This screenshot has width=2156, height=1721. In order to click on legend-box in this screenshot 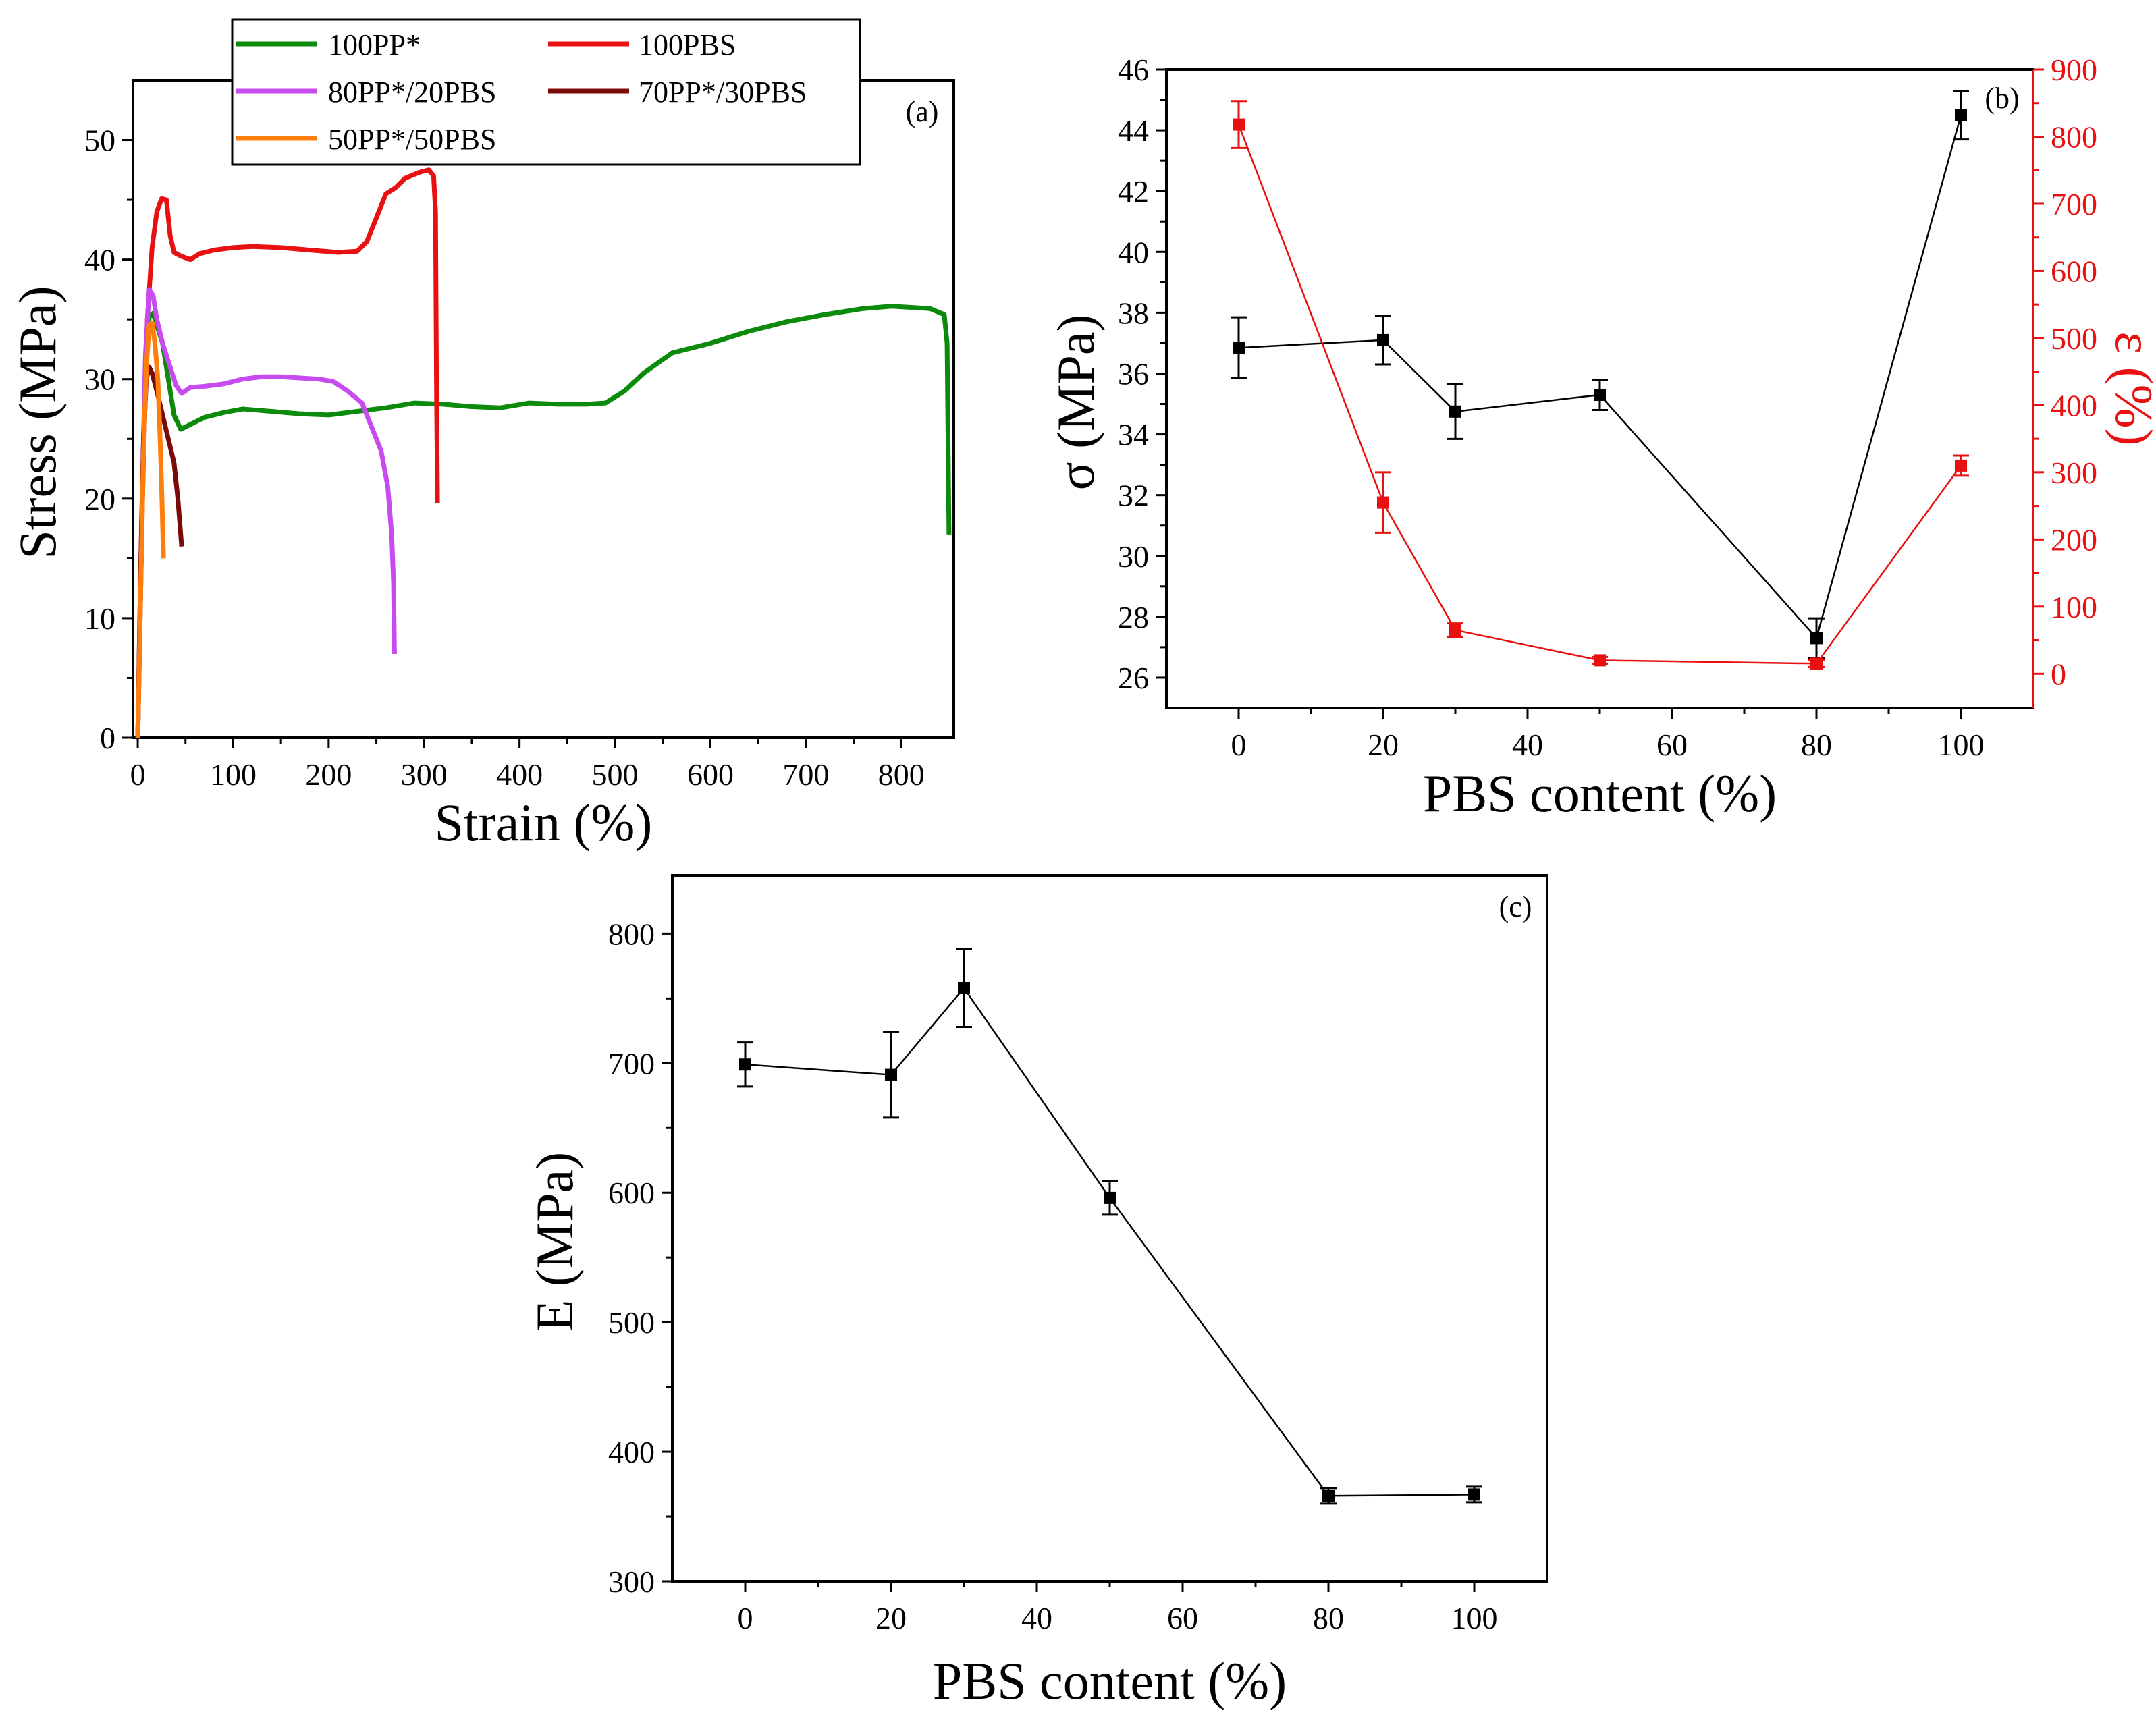, I will do `click(546, 92)`.